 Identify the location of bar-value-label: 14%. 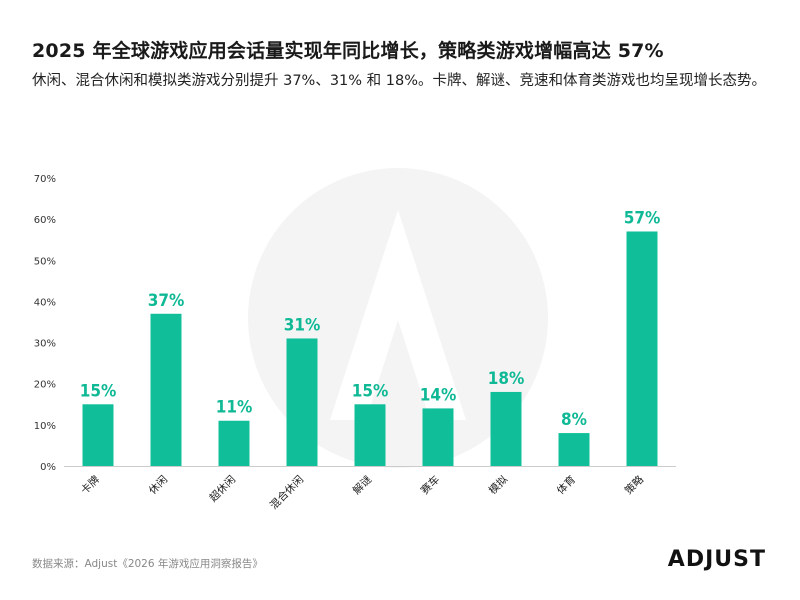
(438, 395).